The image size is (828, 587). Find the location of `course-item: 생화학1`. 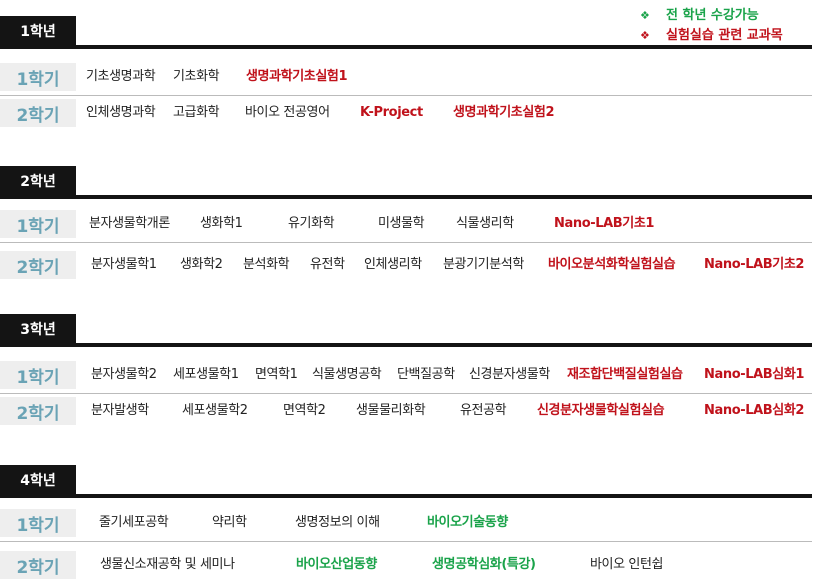

course-item: 생화학1 is located at coordinates (221, 223).